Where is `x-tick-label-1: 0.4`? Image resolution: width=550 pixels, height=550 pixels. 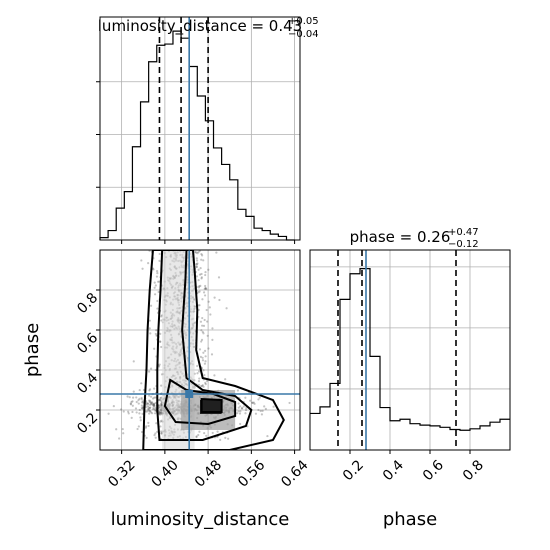 x-tick-label-1: 0.4 is located at coordinates (393, 470).